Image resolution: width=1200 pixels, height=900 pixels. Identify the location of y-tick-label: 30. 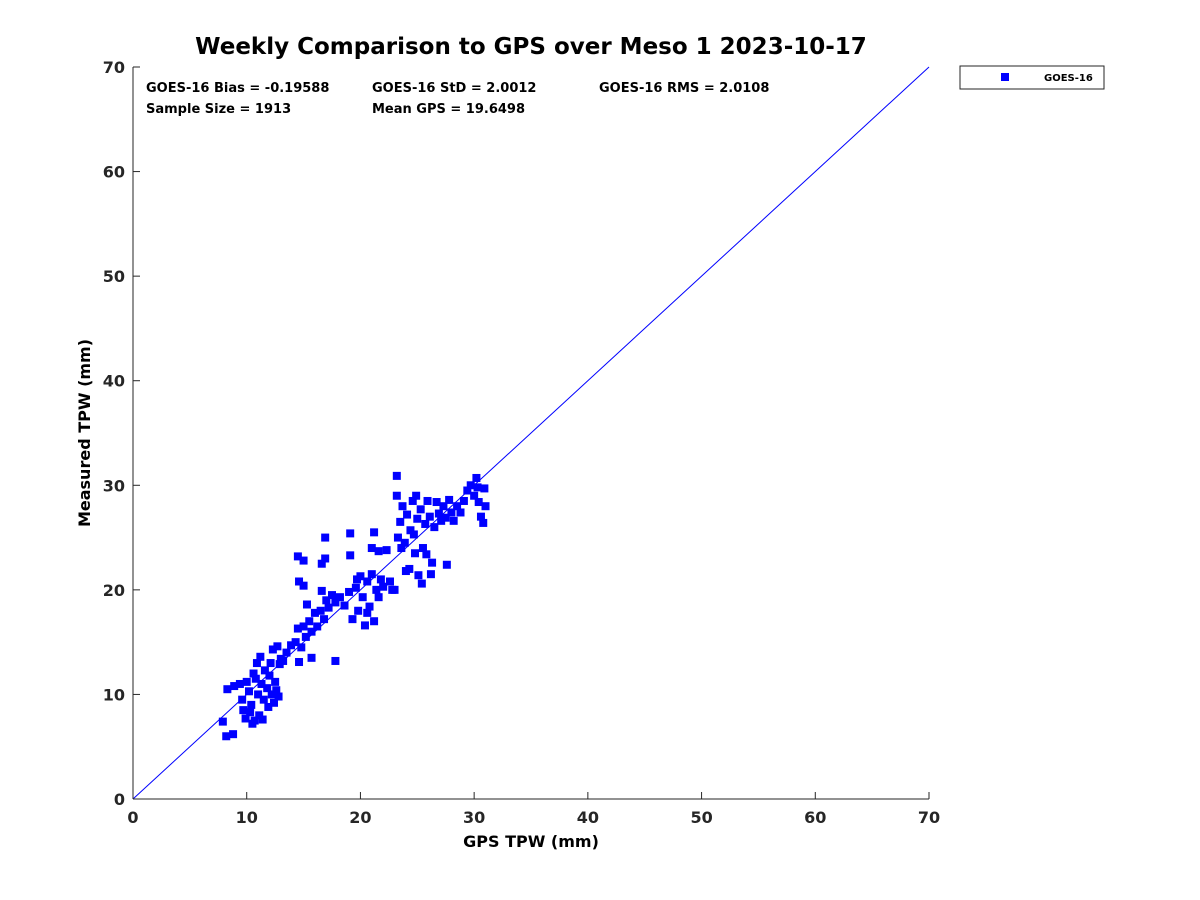
(114, 485).